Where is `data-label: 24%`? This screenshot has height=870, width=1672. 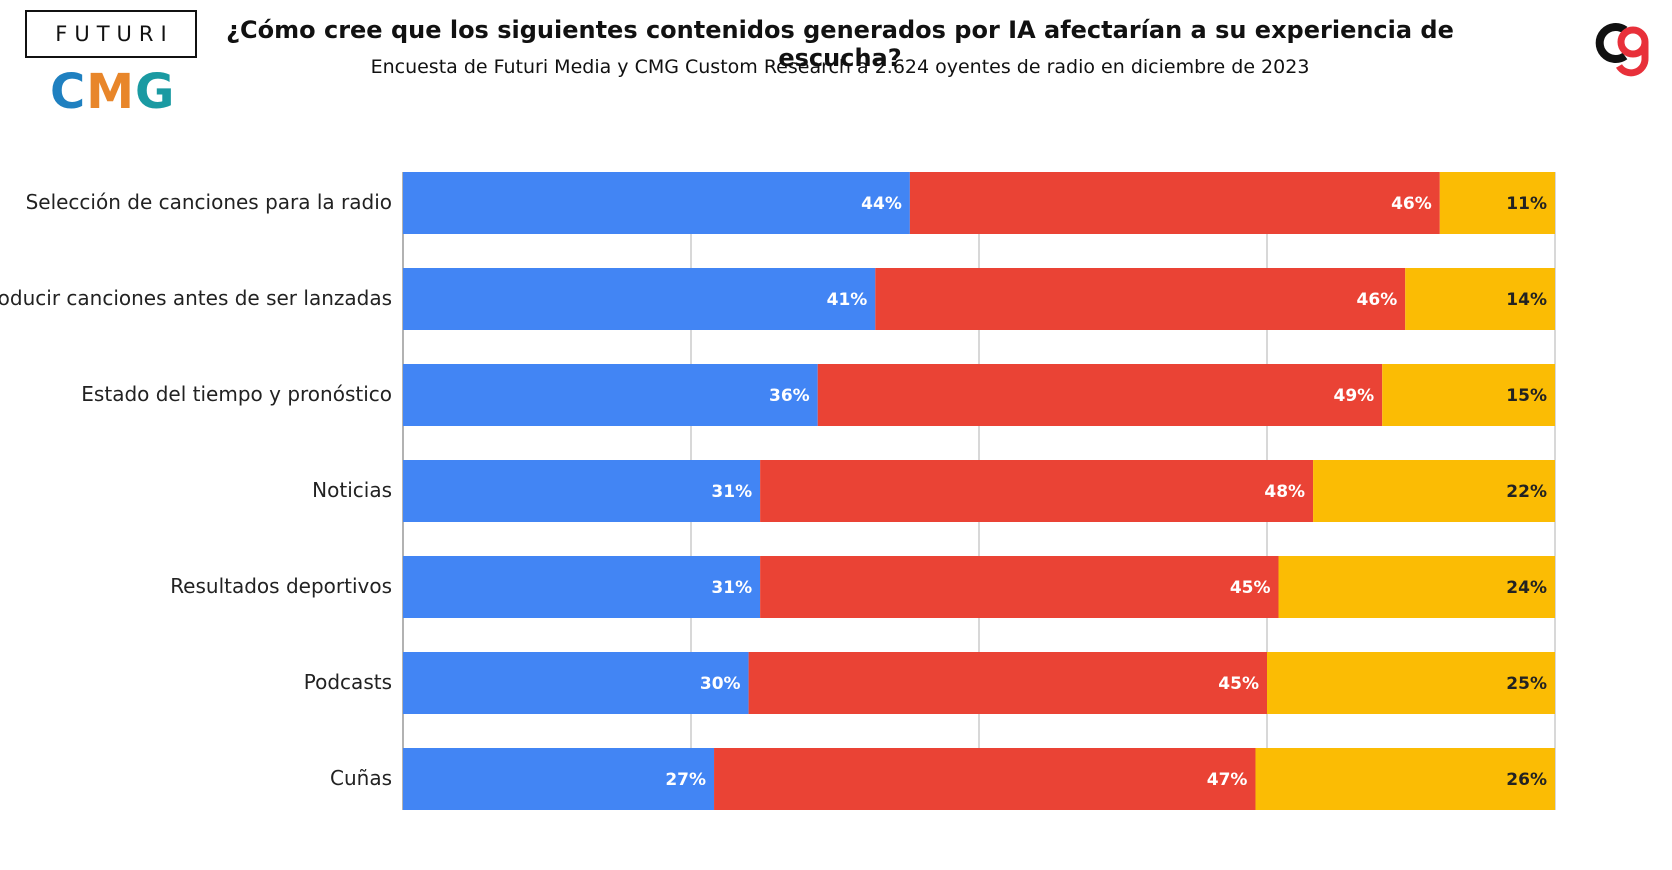
data-label: 24% is located at coordinates (1526, 588).